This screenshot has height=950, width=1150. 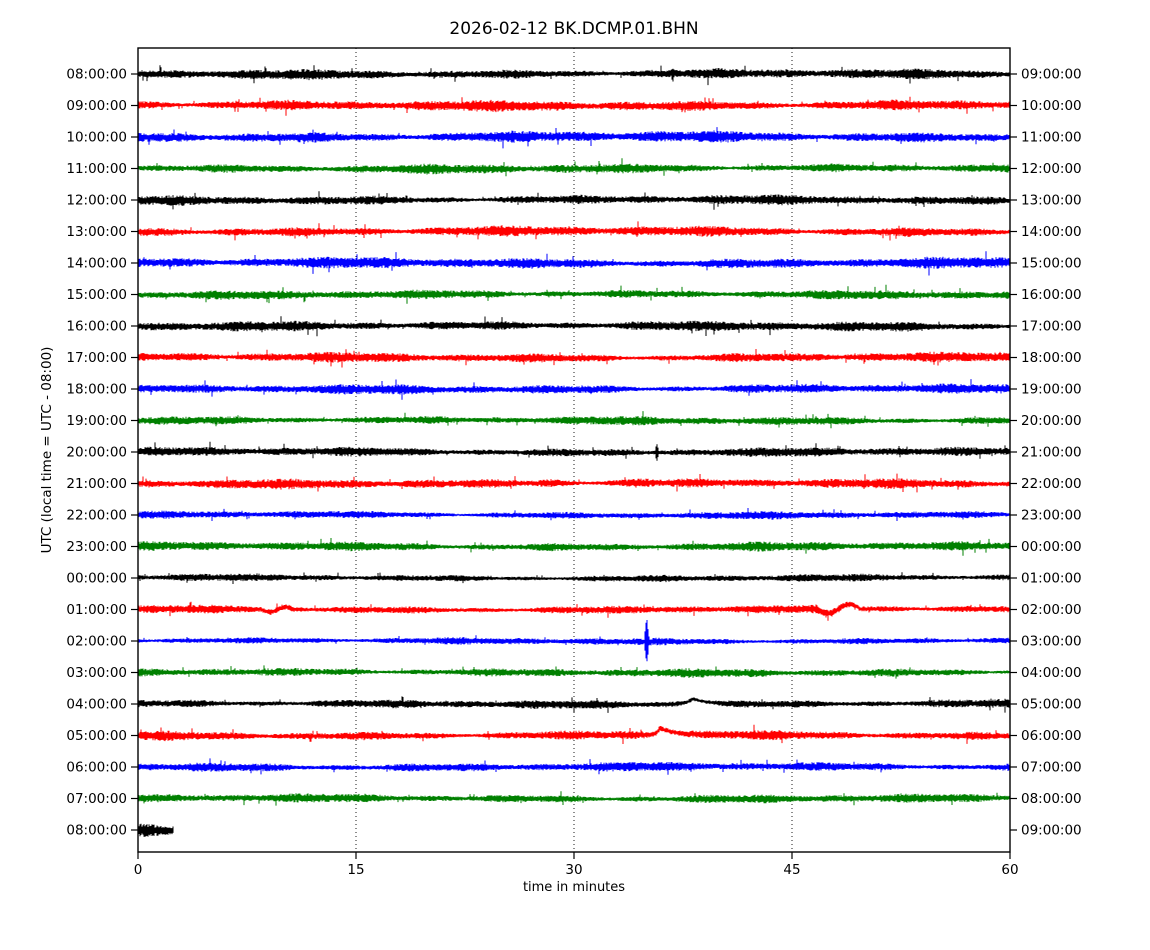 What do you see at coordinates (96, 547) in the screenshot?
I see `y-tick-label-left: 23:00:00` at bounding box center [96, 547].